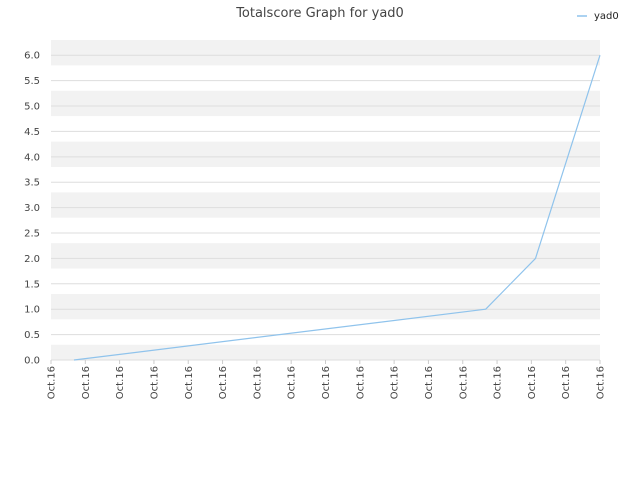 Image resolution: width=640 pixels, height=480 pixels. What do you see at coordinates (32, 81) in the screenshot?
I see `y-tick-label: 5.5` at bounding box center [32, 81].